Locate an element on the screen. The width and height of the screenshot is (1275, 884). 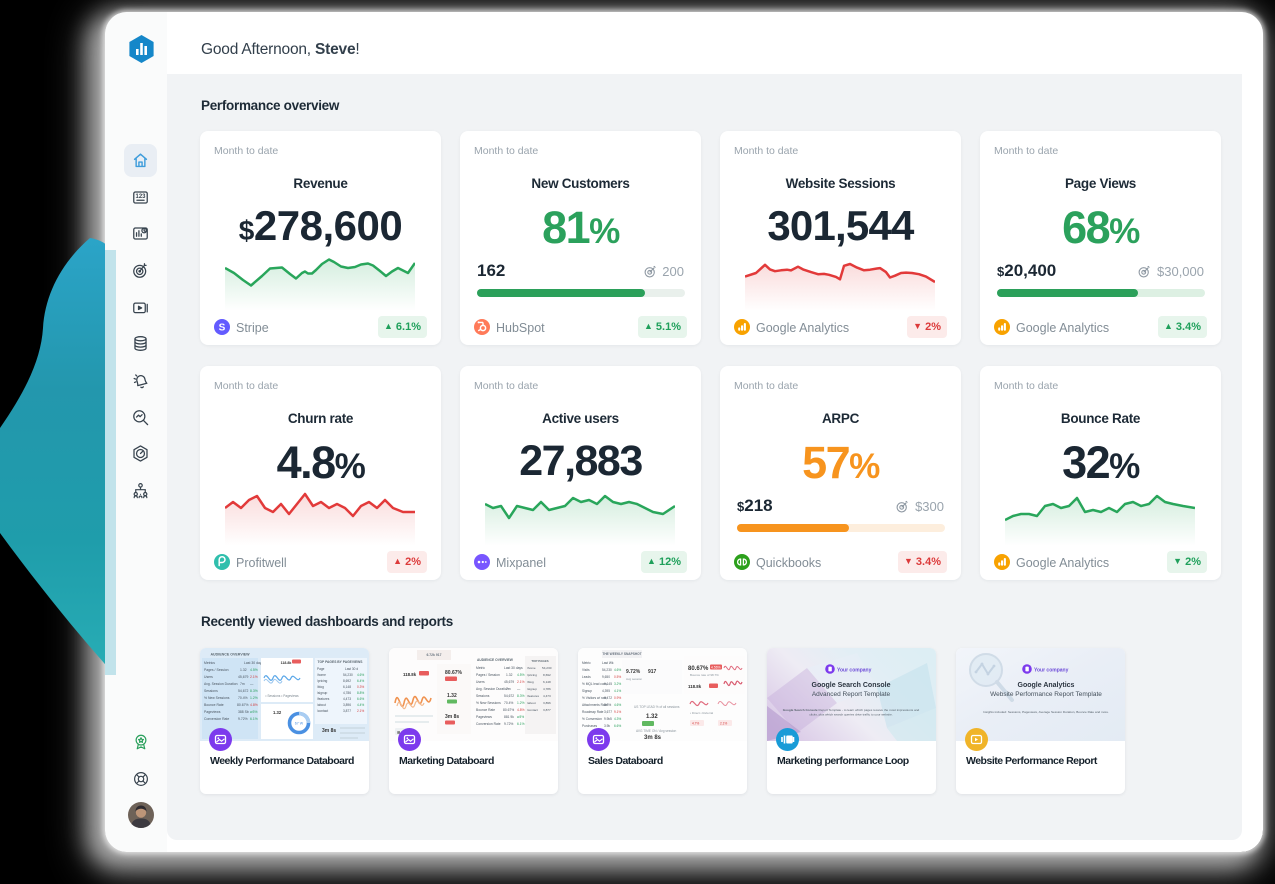
svg-text: Google Search Console is located at coordinates (851, 685).